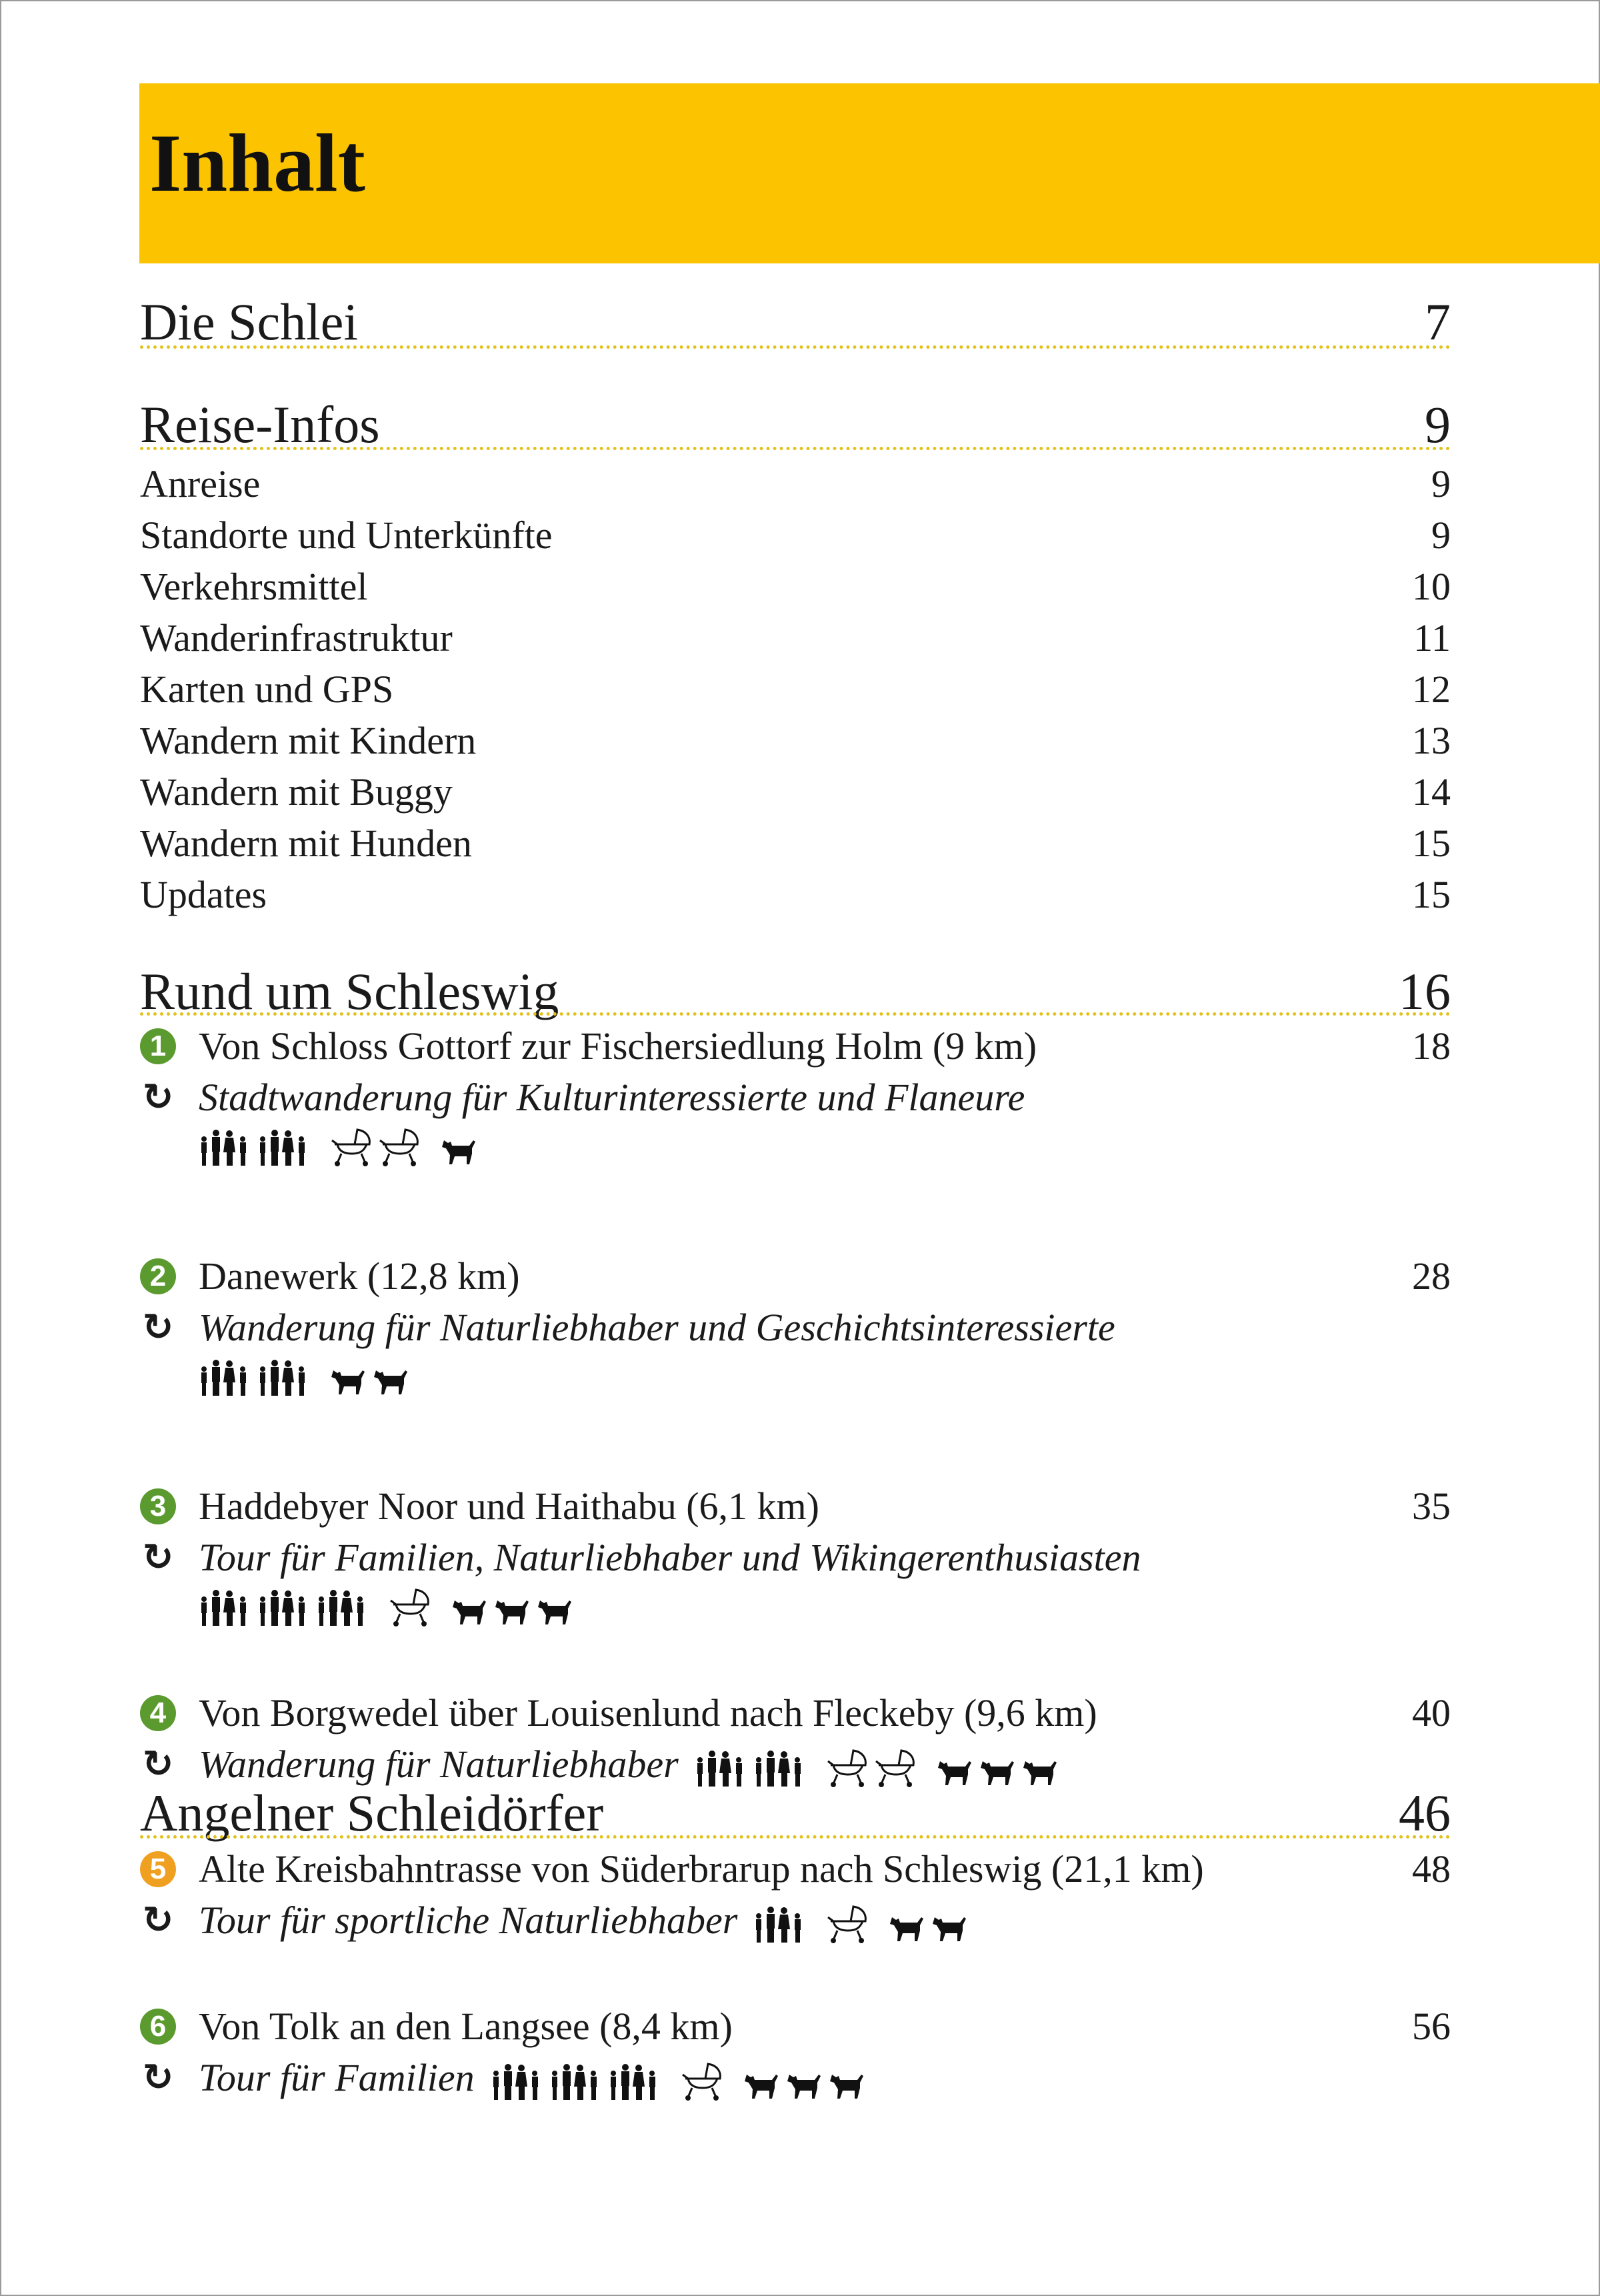 Image resolution: width=1600 pixels, height=2296 pixels. What do you see at coordinates (795, 843) in the screenshot?
I see `toc-entry: Wandern mit Hunden 15` at bounding box center [795, 843].